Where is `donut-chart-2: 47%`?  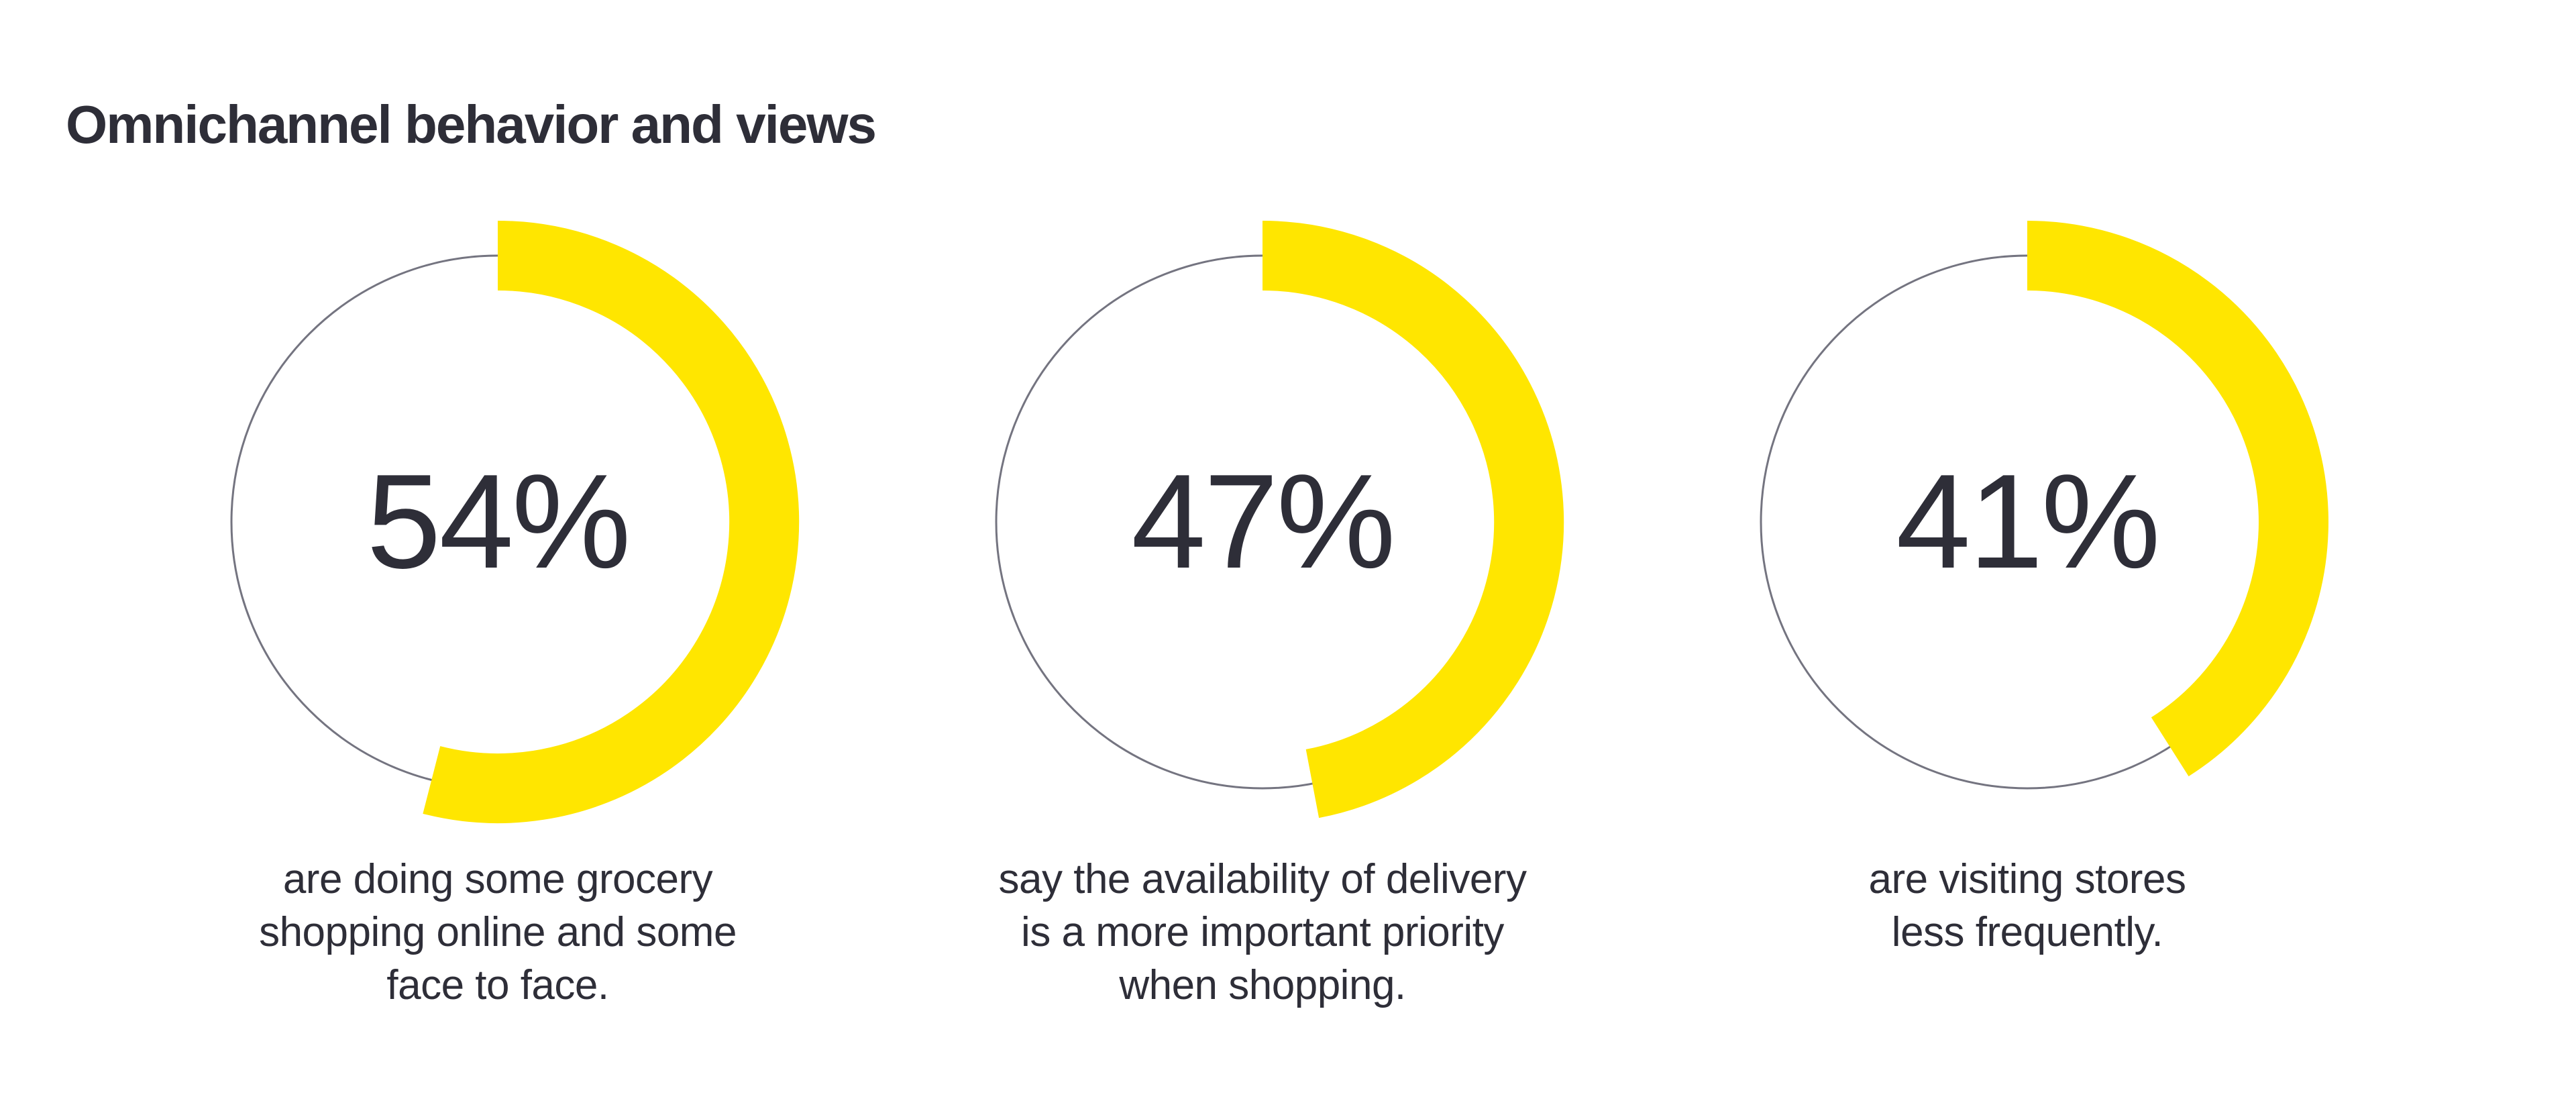 donut-chart-2: 47% is located at coordinates (1262, 522).